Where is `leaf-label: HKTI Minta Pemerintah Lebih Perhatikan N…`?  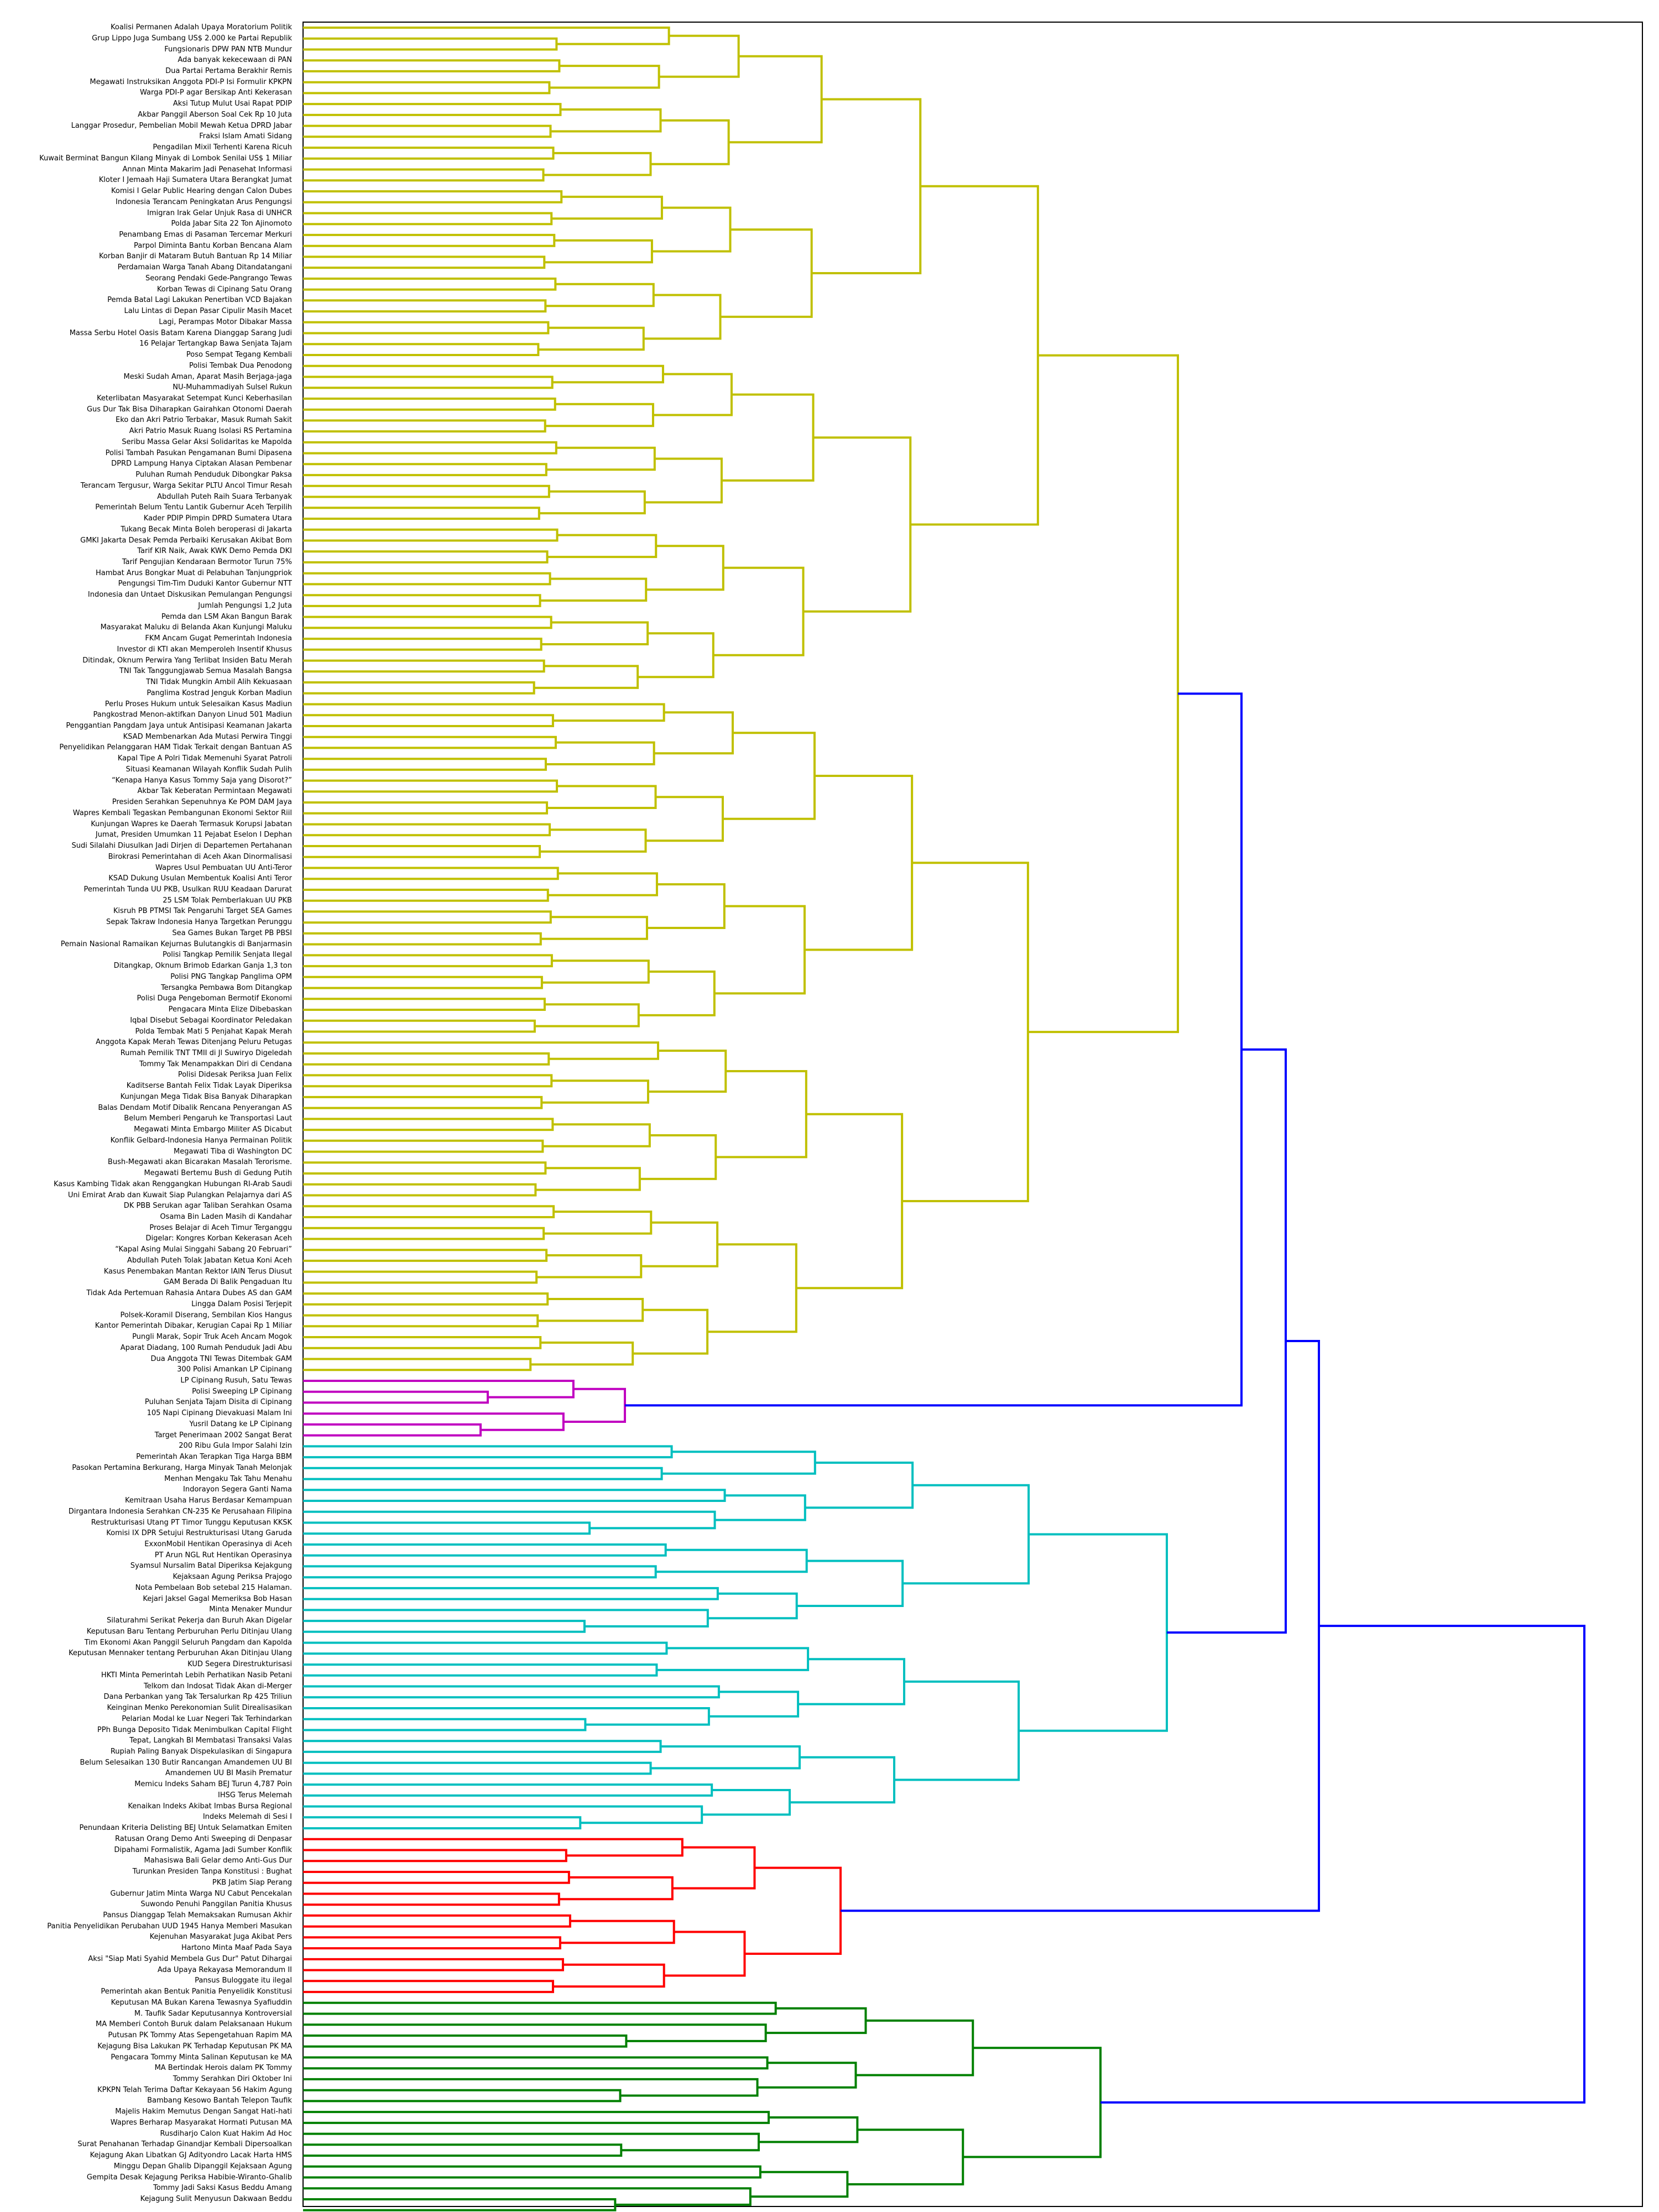 leaf-label: HKTI Minta Pemerintah Lebih Perhatikan N… is located at coordinates (197, 1675).